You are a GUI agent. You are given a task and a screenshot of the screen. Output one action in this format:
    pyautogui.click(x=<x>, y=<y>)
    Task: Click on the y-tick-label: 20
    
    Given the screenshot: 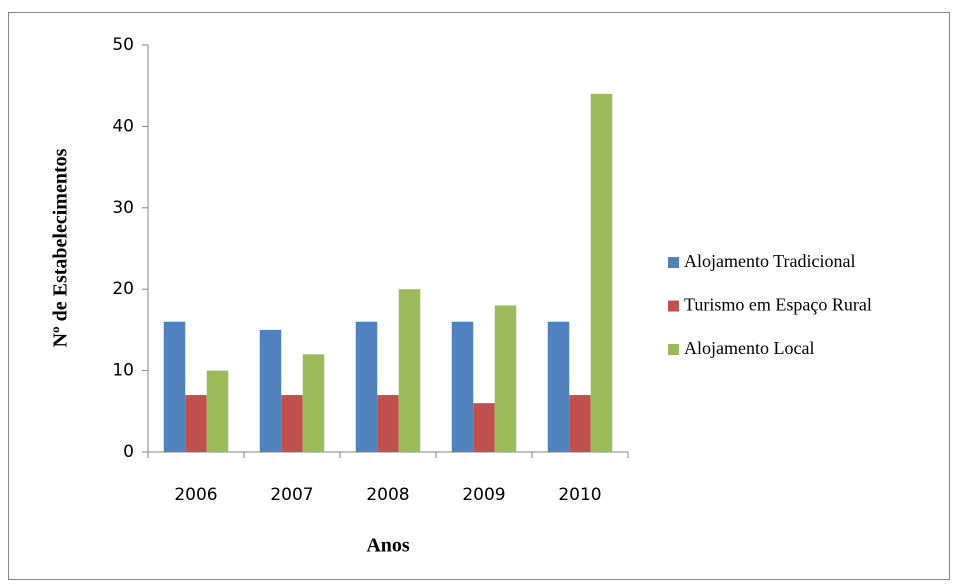 What is the action you would take?
    pyautogui.click(x=123, y=289)
    